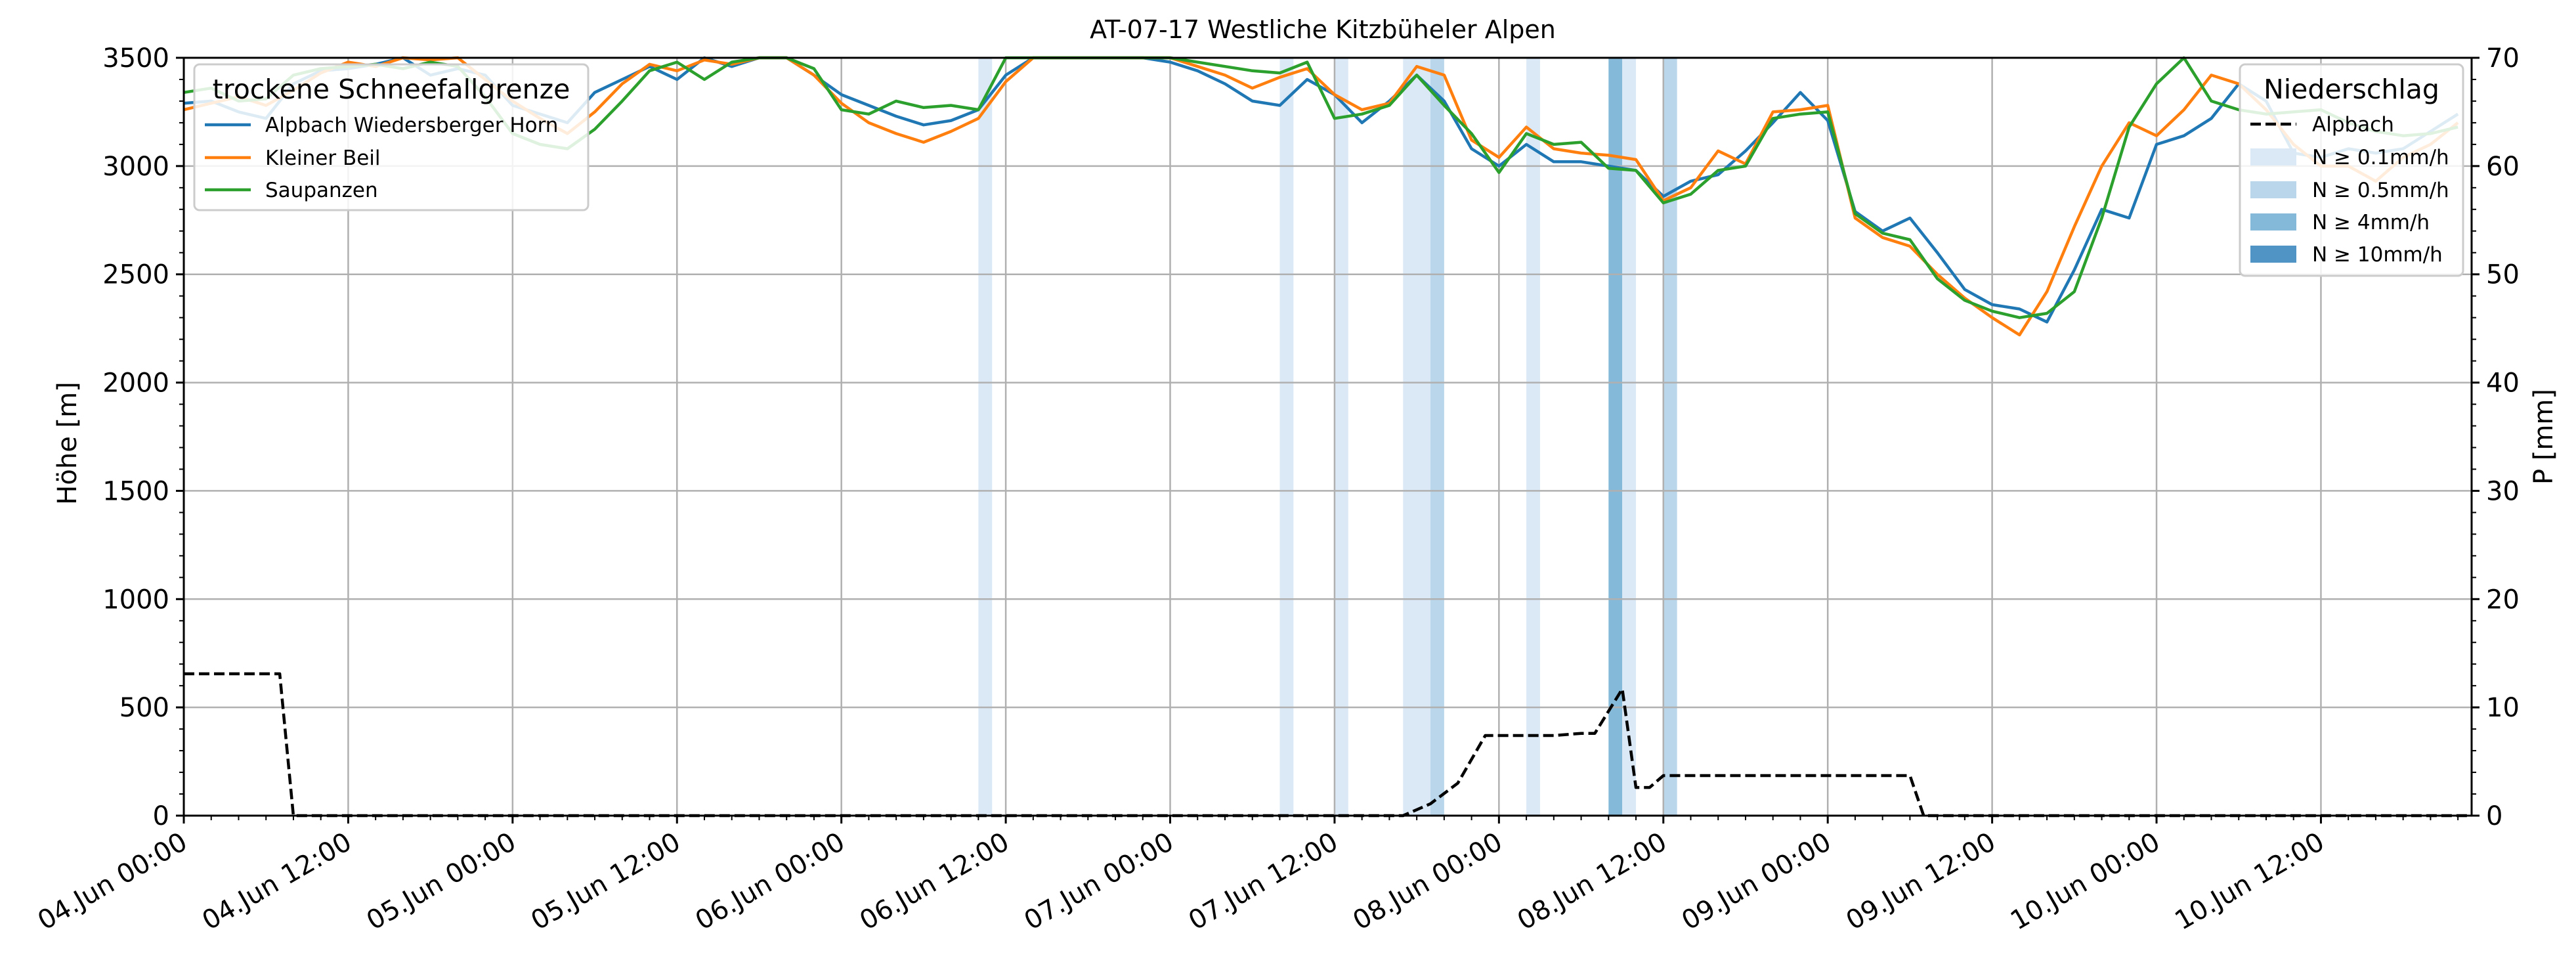 Image resolution: width=2576 pixels, height=968 pixels. I want to click on y-tick-label-left: 0, so click(161, 816).